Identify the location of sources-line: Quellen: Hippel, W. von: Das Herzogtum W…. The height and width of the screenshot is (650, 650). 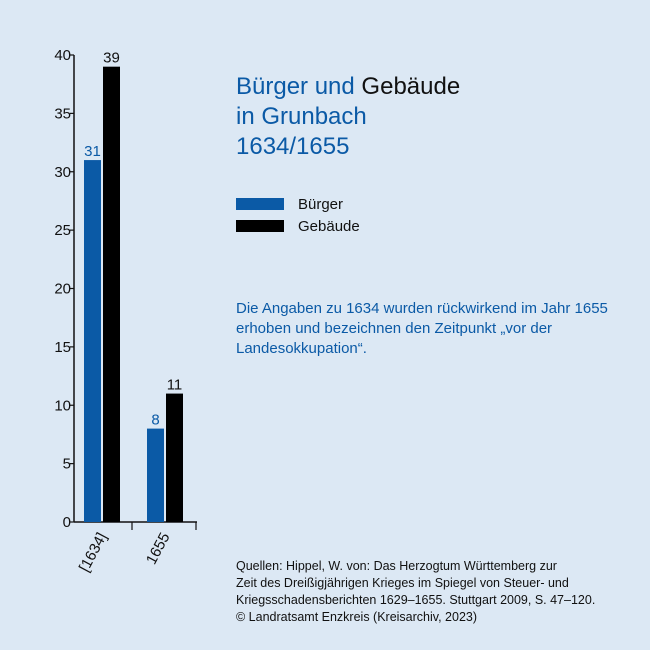
(396, 566).